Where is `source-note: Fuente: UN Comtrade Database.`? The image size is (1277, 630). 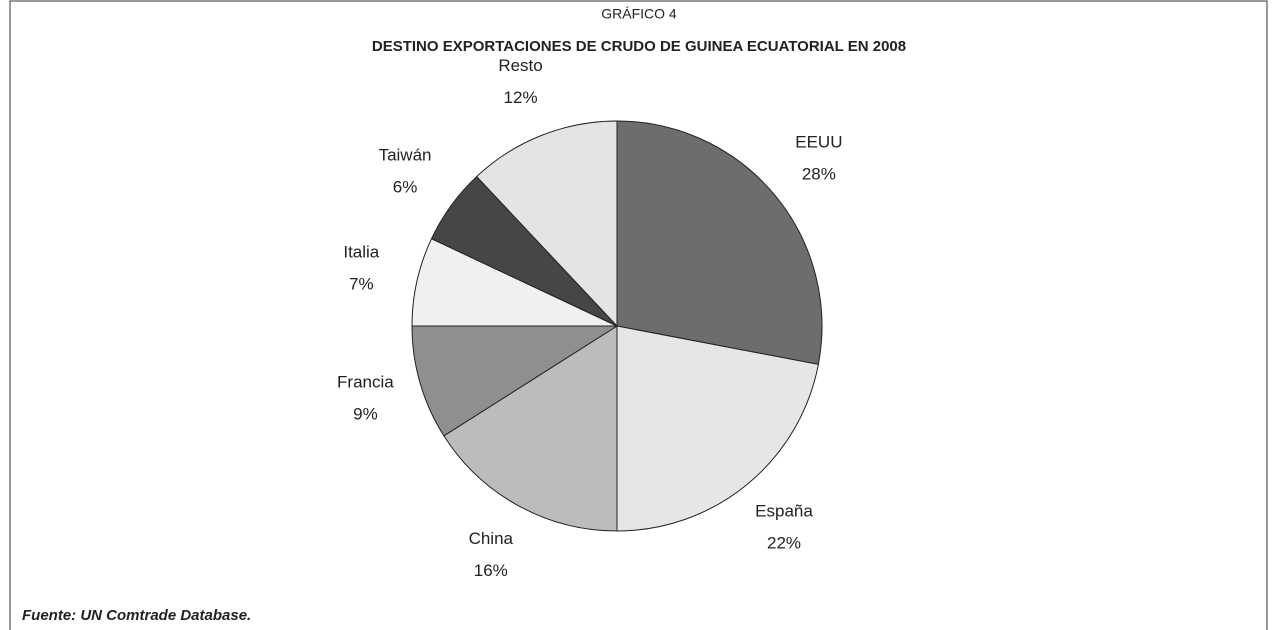
source-note: Fuente: UN Comtrade Database. is located at coordinates (136, 615).